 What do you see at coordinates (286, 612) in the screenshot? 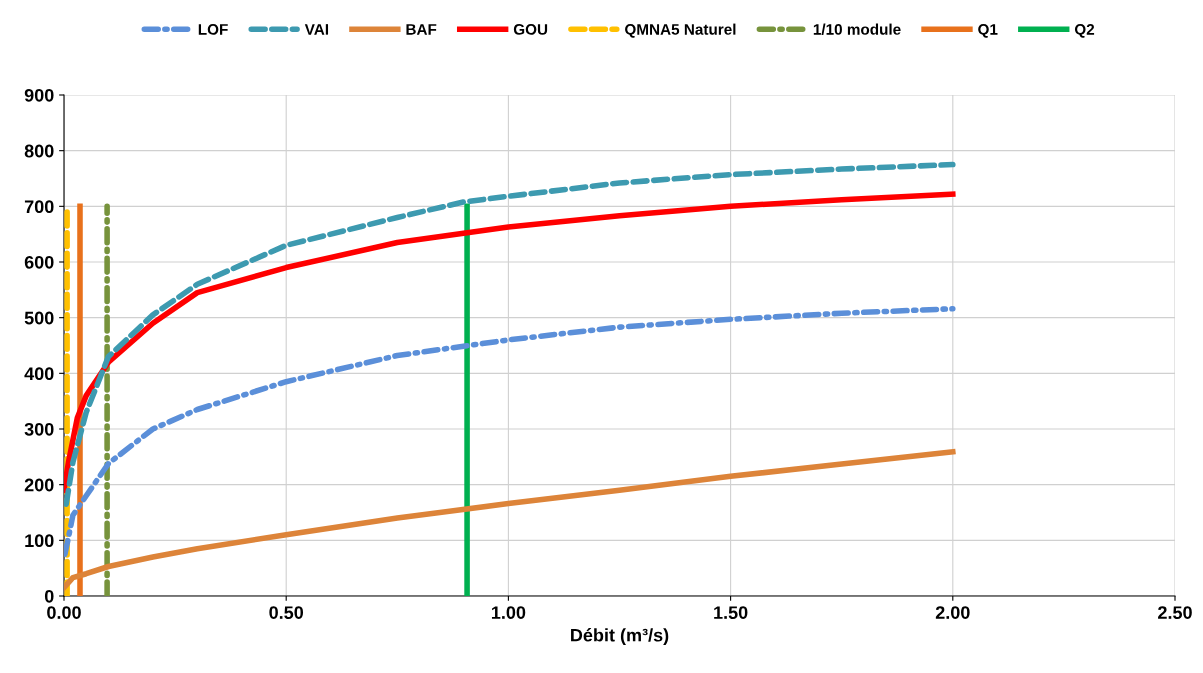
I see `x-tick-label: 0.50` at bounding box center [286, 612].